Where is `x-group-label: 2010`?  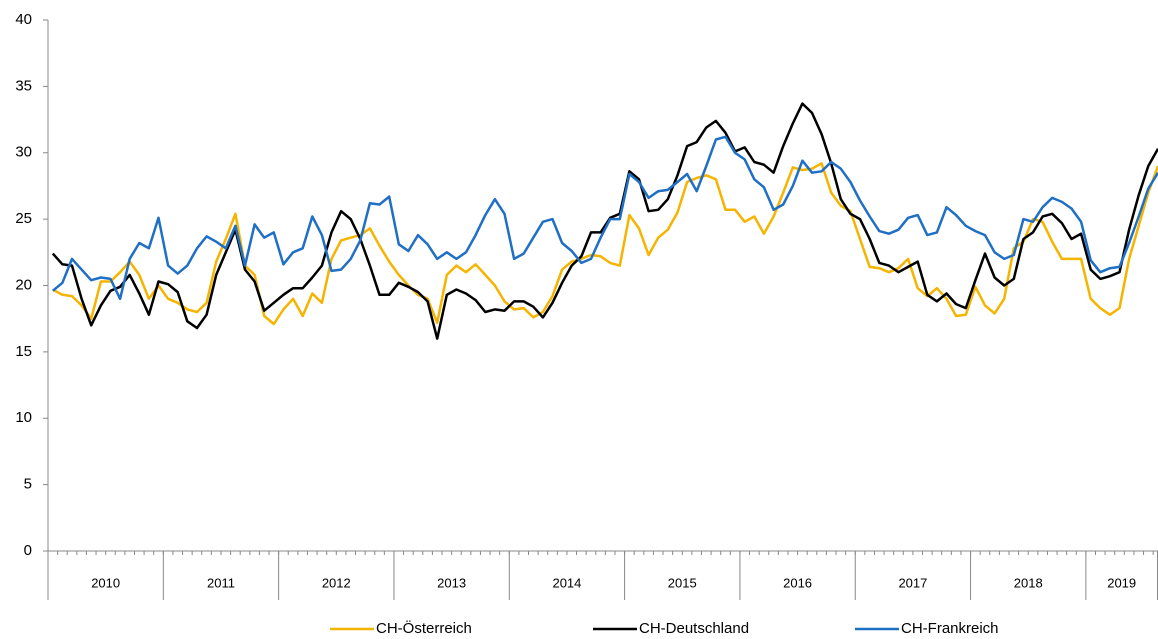 x-group-label: 2010 is located at coordinates (105, 582).